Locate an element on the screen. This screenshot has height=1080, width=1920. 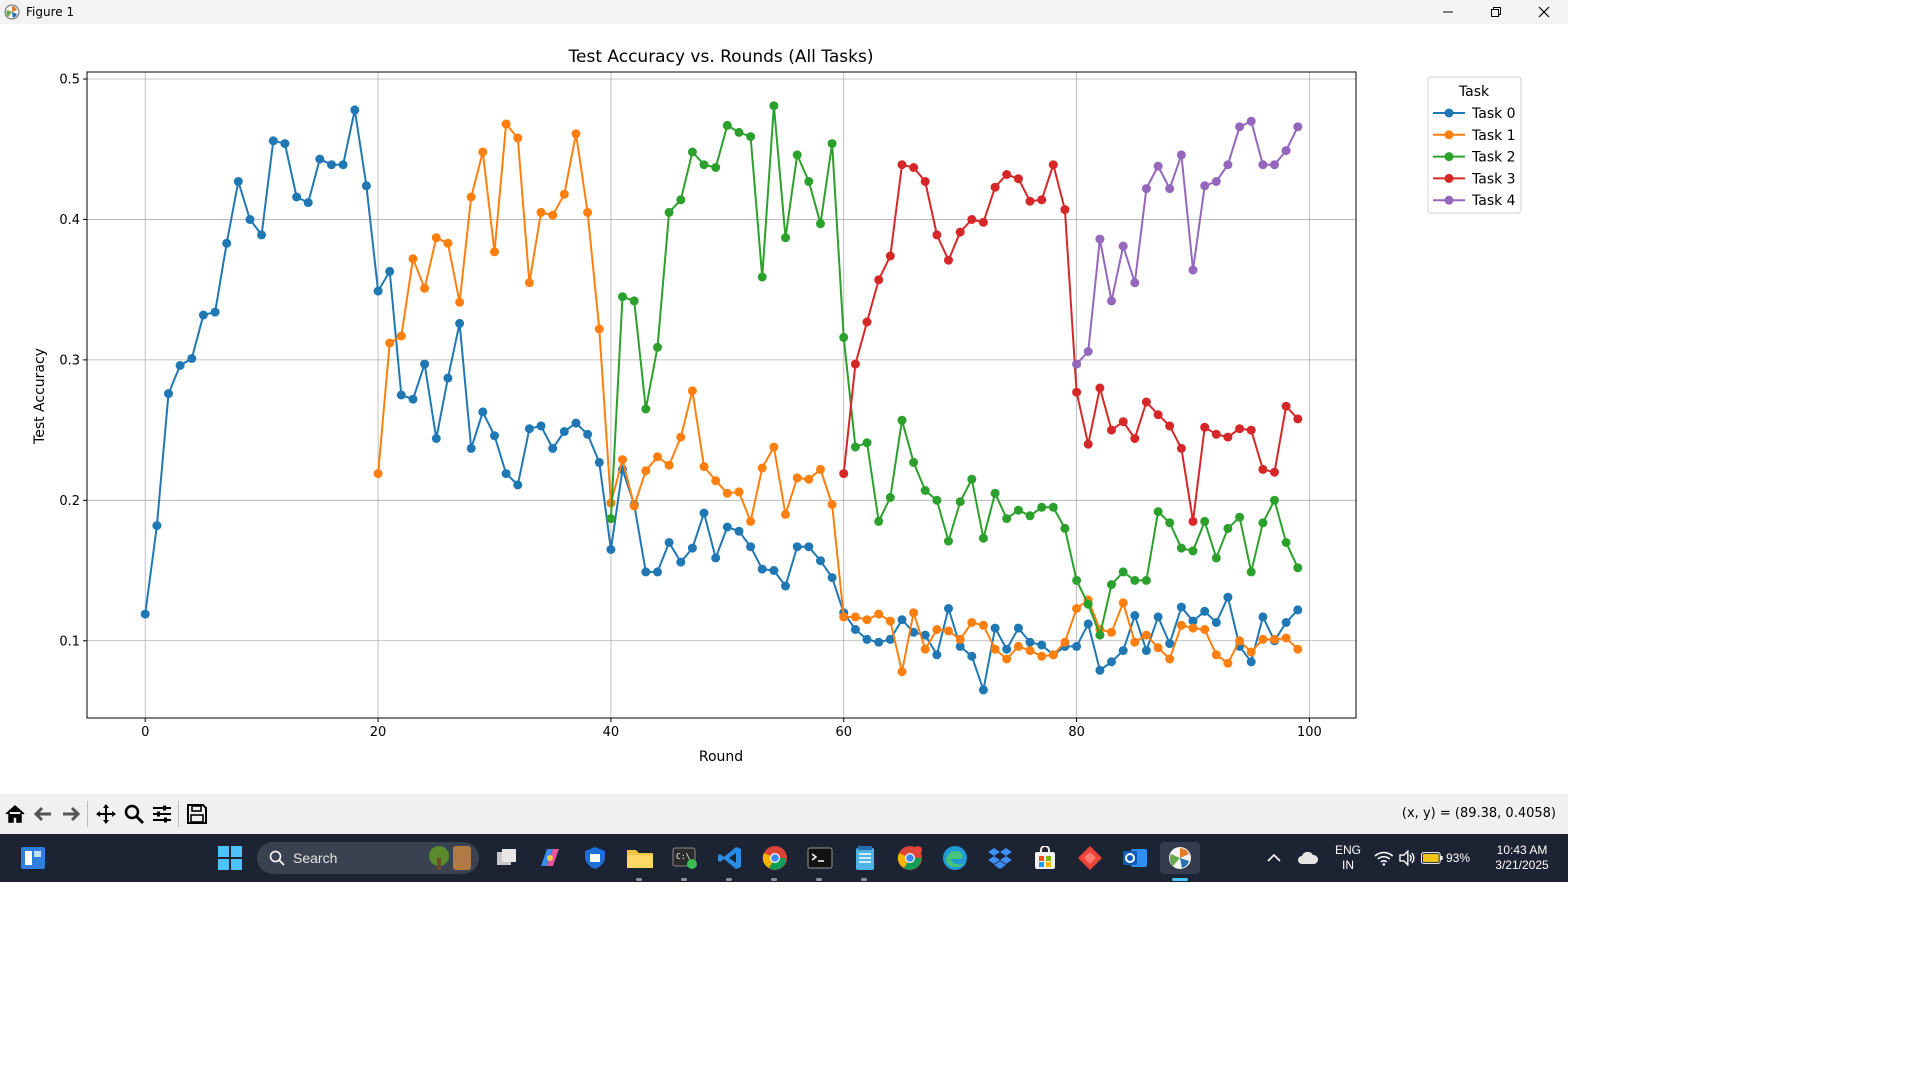
onedrive-button is located at coordinates (1308, 858).